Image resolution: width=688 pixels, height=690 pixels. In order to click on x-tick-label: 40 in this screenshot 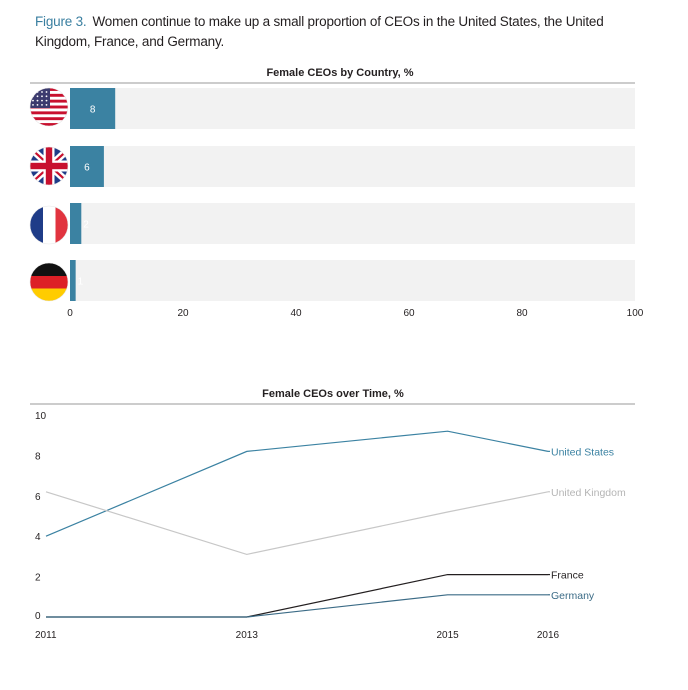, I will do `click(296, 313)`.